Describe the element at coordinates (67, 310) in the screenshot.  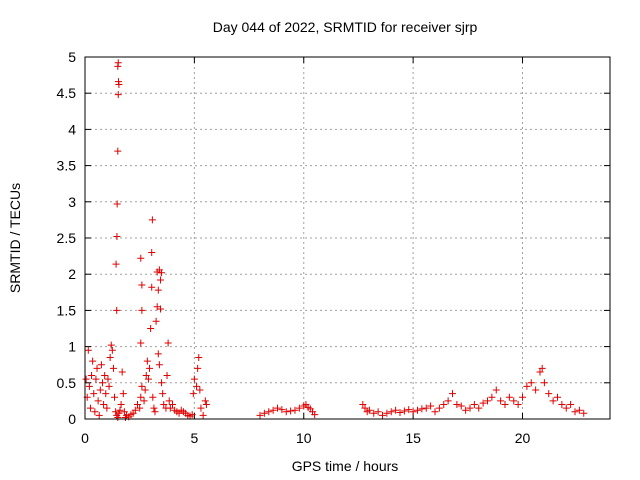
I see `y-tick-label: 1.5` at that location.